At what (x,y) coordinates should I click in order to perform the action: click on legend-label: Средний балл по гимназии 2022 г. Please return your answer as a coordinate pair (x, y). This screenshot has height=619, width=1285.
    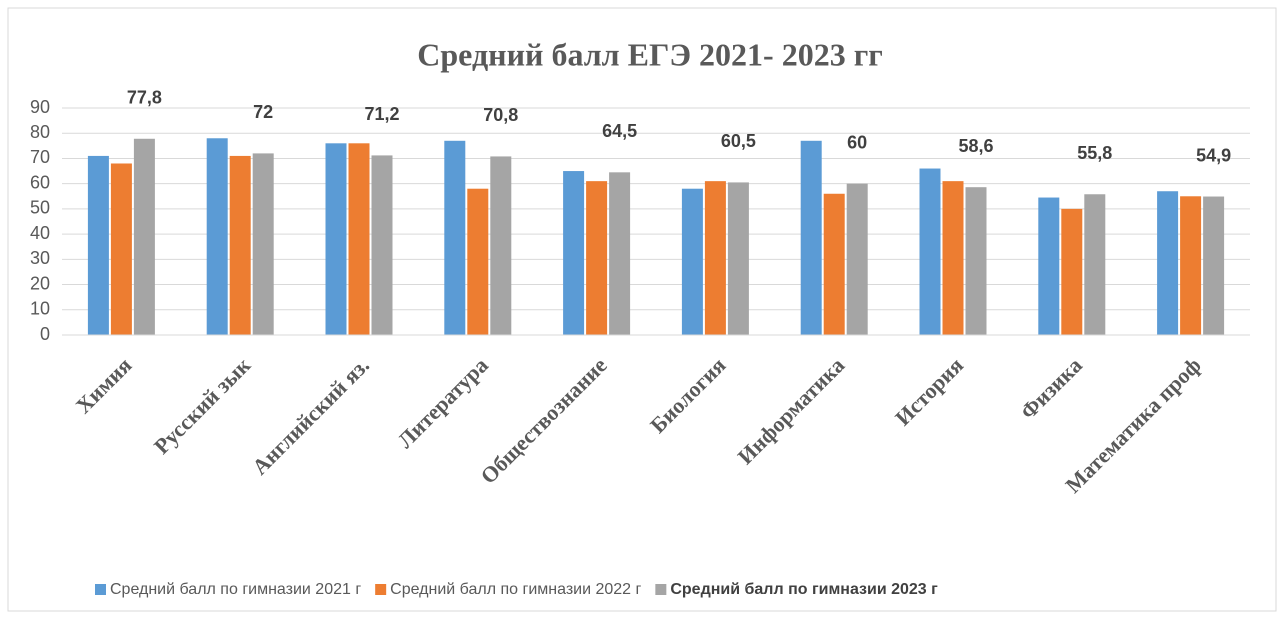
    Looking at the image, I should click on (515, 589).